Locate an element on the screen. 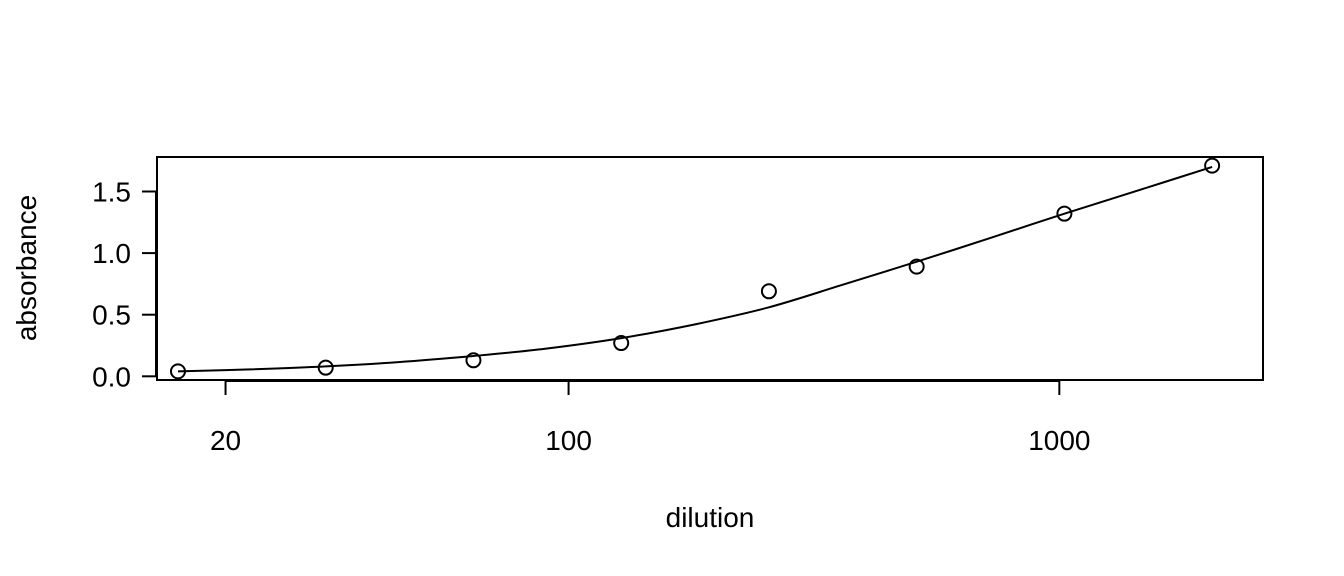  x-tick-label: 20 is located at coordinates (225, 440).